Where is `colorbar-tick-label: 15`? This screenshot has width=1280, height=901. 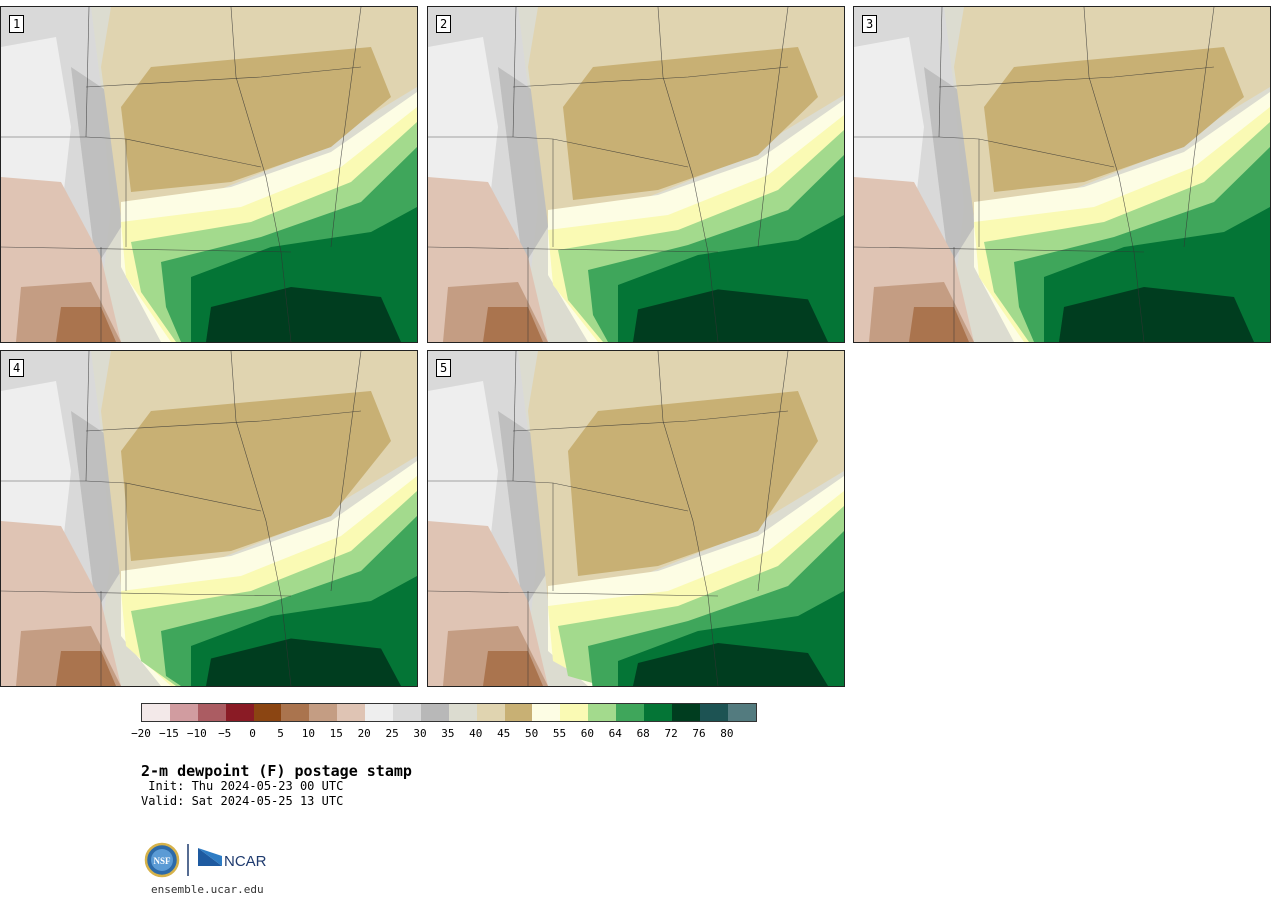
colorbar-tick-label: 15 is located at coordinates (336, 733).